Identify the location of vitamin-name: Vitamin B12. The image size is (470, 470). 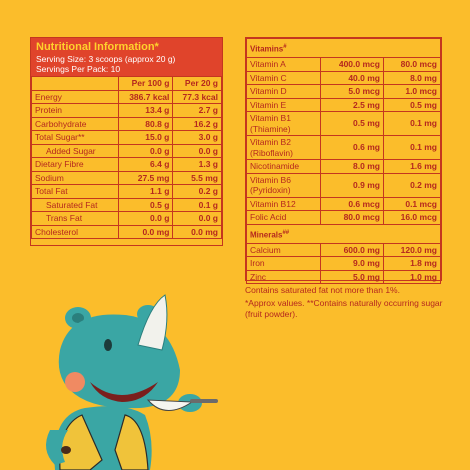
(283, 204).